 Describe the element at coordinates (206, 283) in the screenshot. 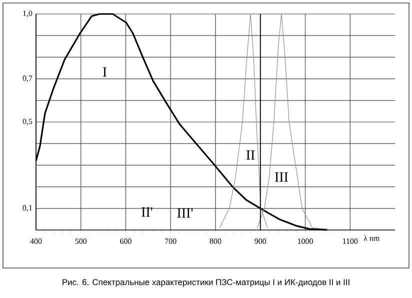

I see `text: Рис. 6. Спектральные характеристики ПЗС-матрицы I и ИК-диодов II и III` at that location.